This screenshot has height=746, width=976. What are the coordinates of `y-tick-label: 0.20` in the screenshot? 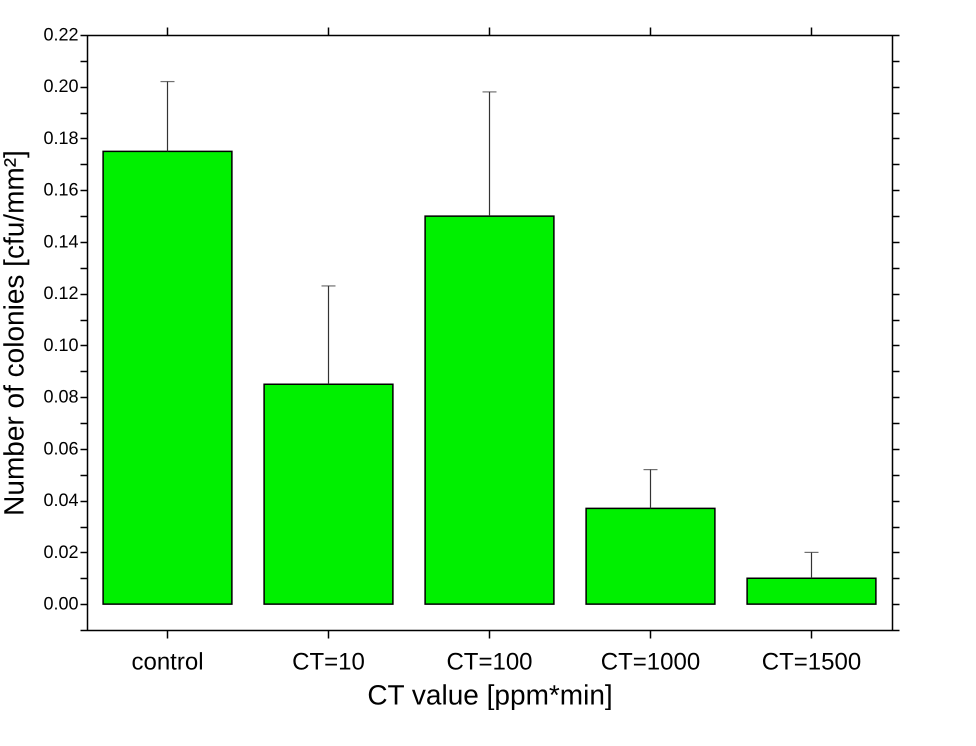 It's located at (60, 86).